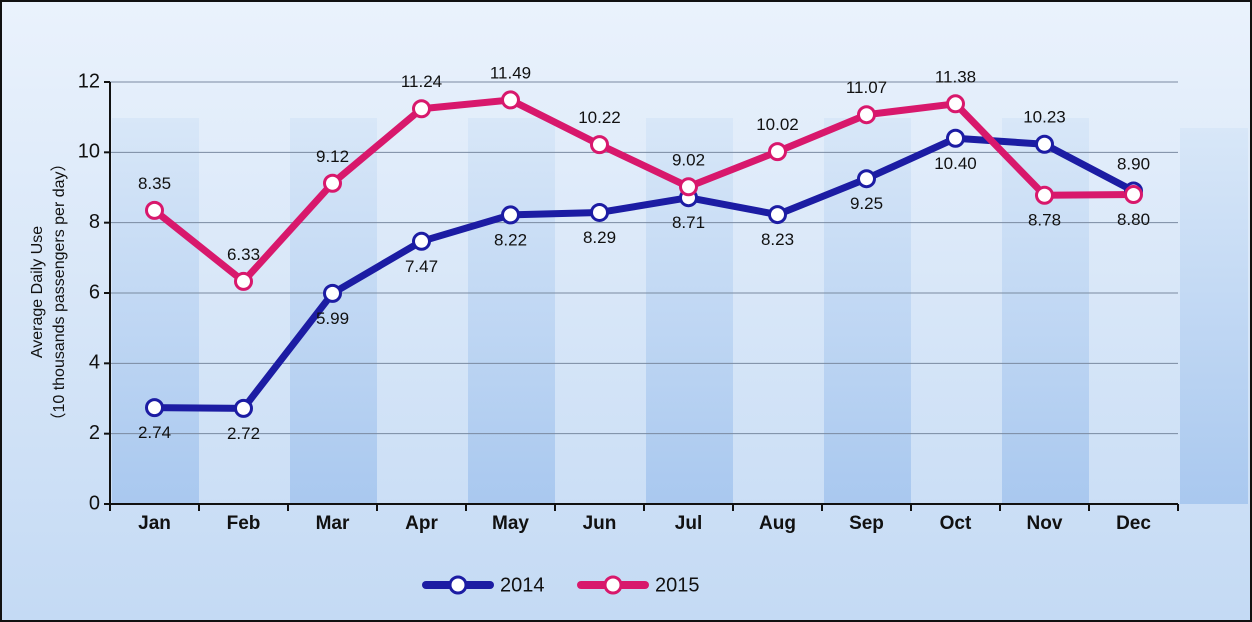  What do you see at coordinates (37, 292) in the screenshot?
I see `y-axis-label: Average Daily Use` at bounding box center [37, 292].